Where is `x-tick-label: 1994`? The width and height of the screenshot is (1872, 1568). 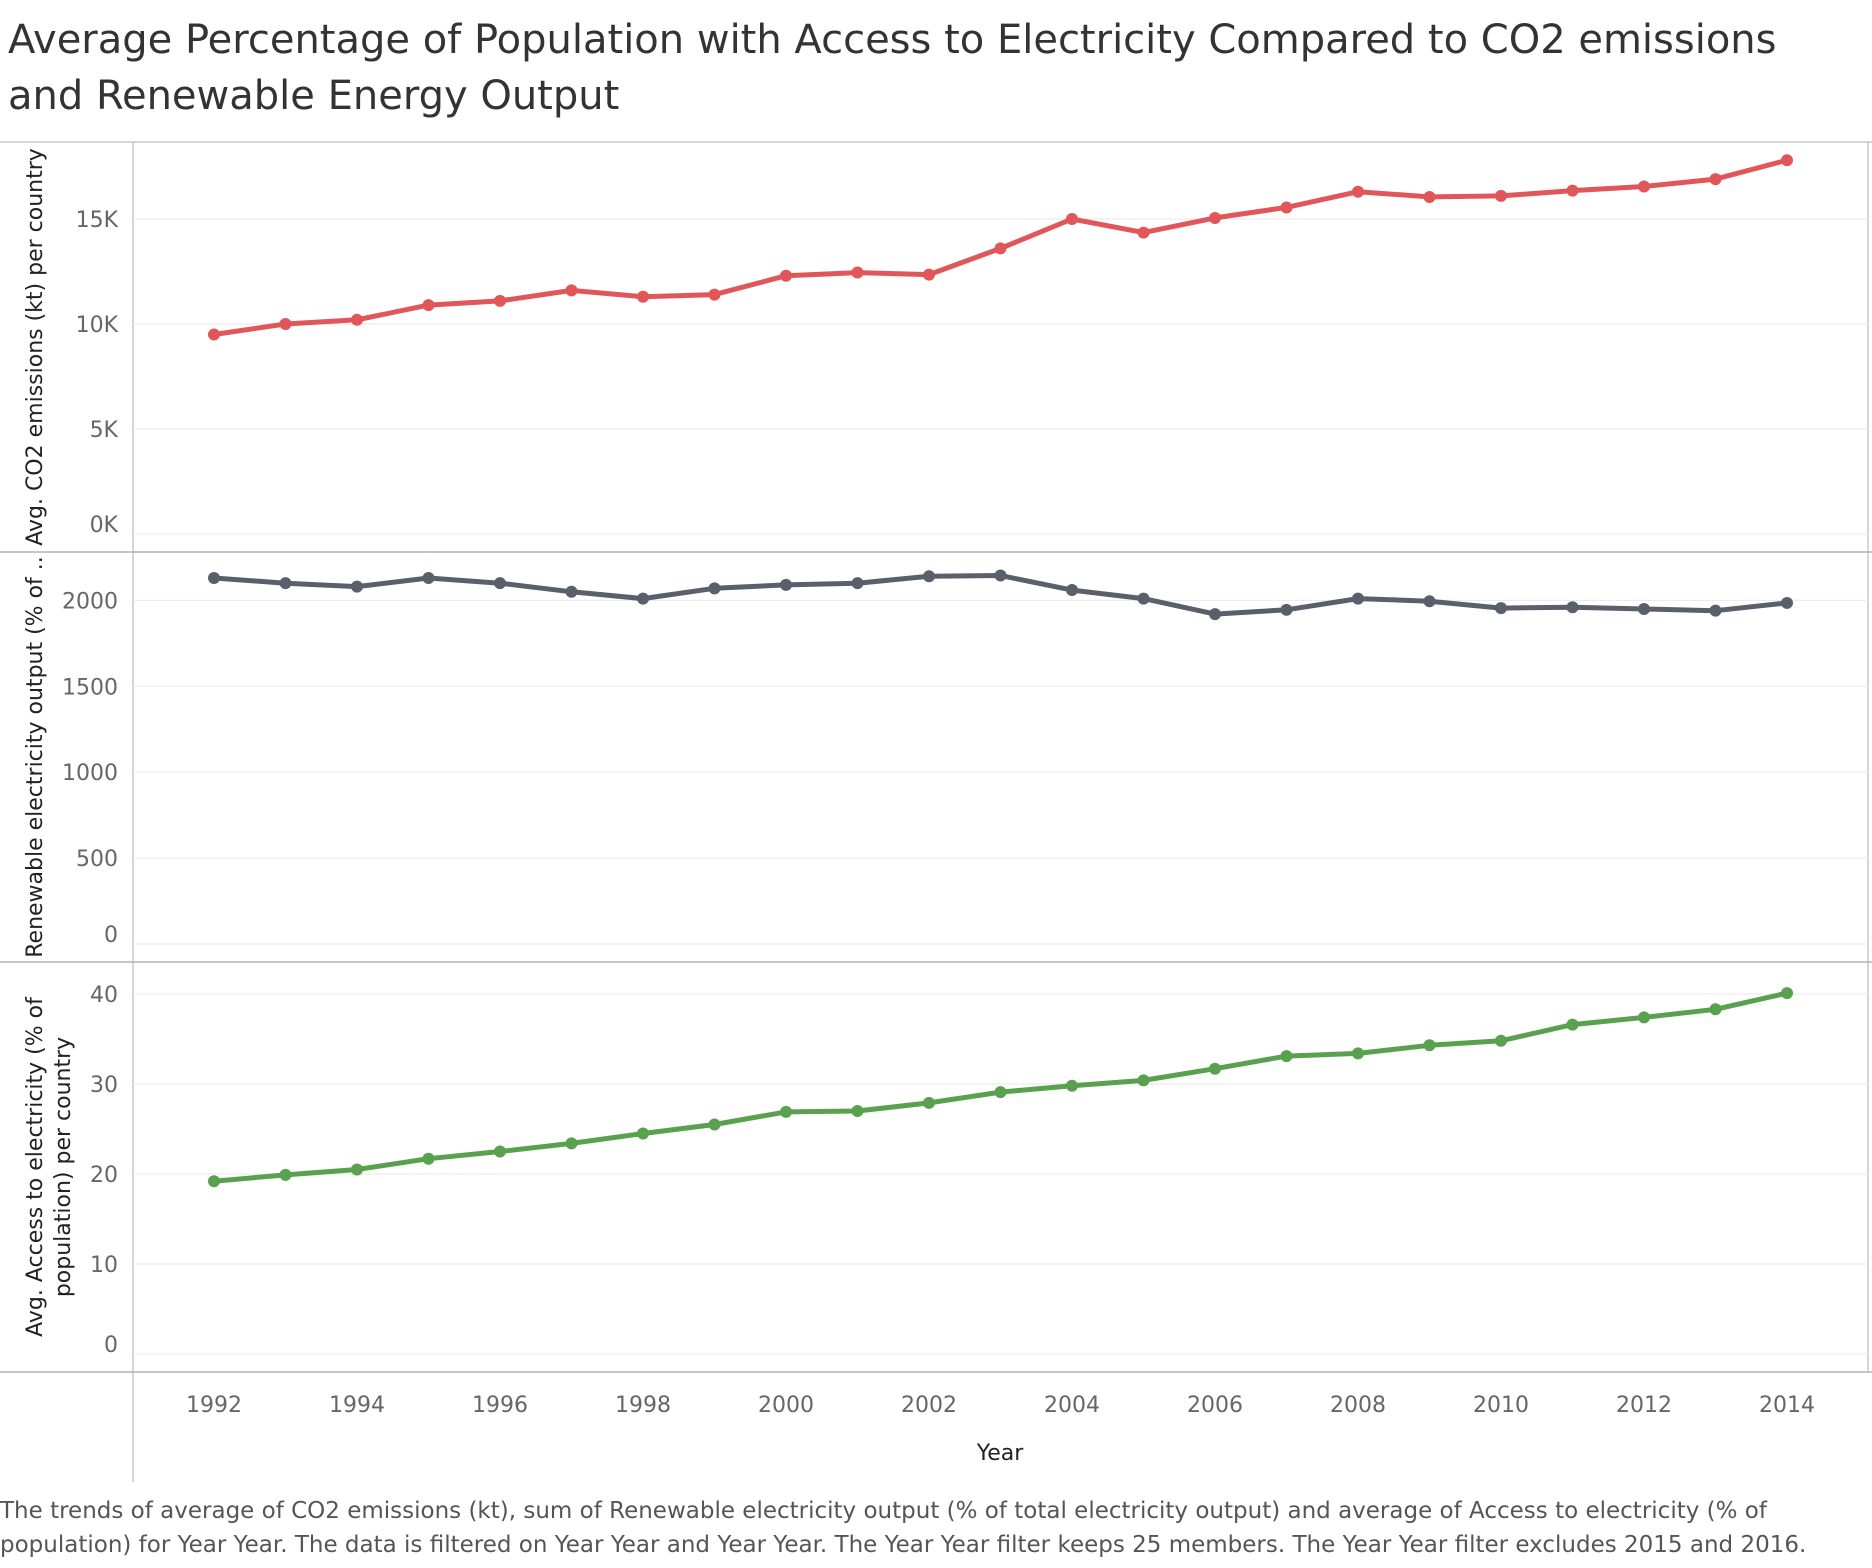 x-tick-label: 1994 is located at coordinates (357, 1405).